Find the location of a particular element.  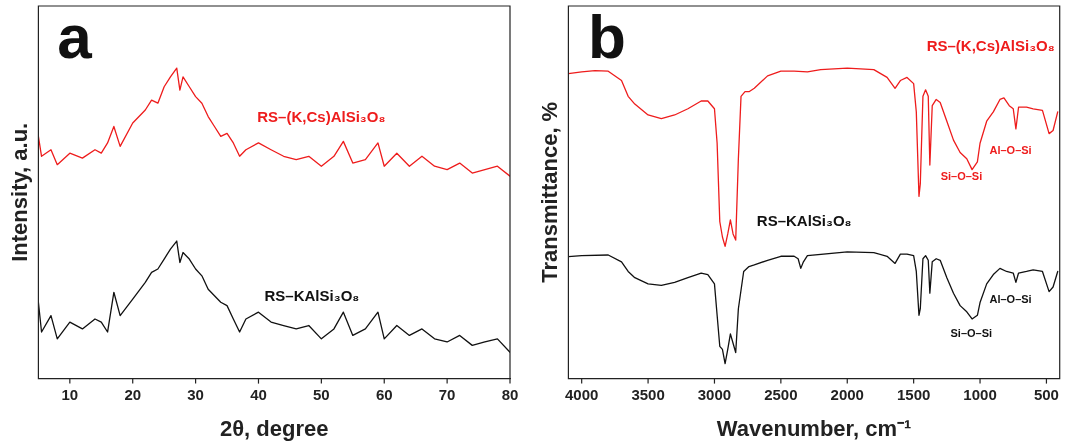

series-label: RS–(K,Cs)AlSi₃O₈ is located at coordinates (321, 116).